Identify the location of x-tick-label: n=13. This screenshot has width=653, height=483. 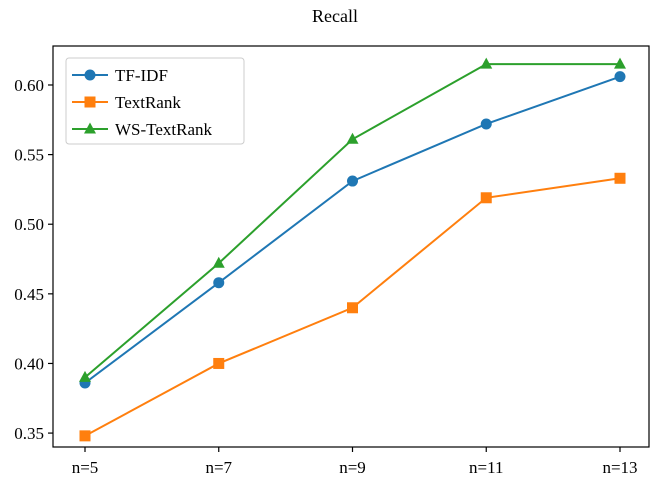
(619, 467).